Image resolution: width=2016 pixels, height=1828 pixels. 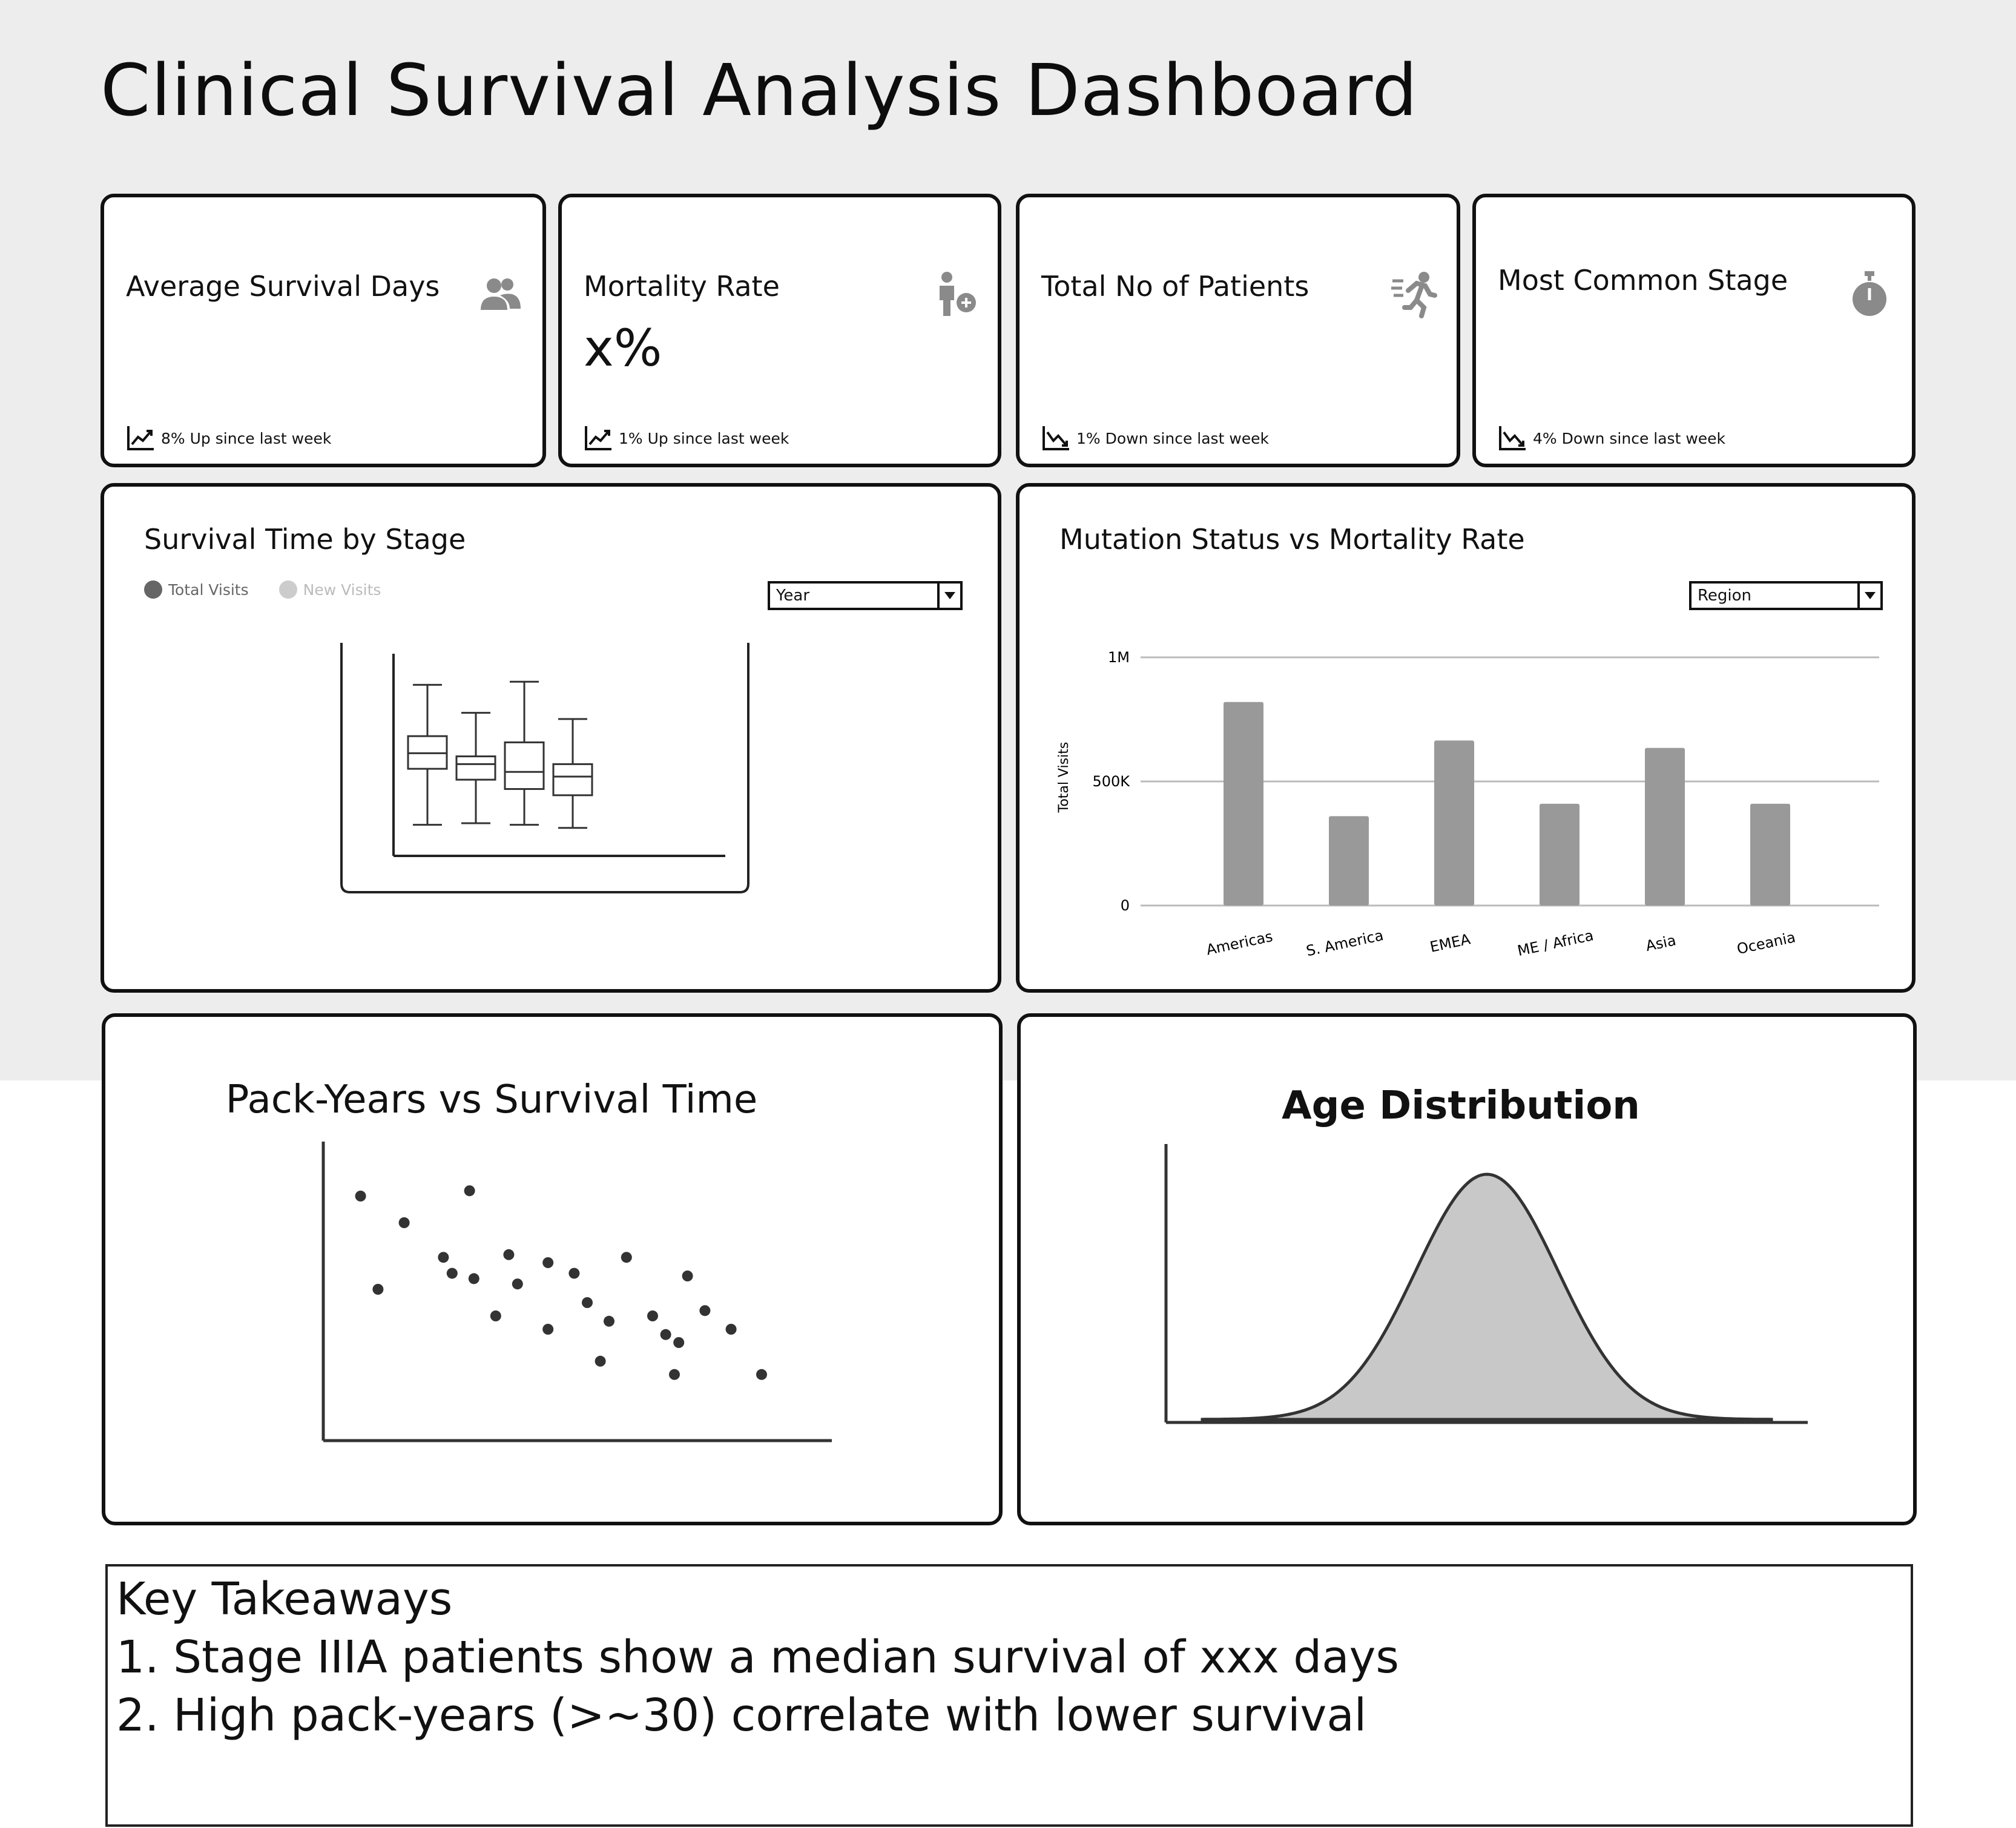 I want to click on box-plot-chart, so click(x=544, y=768).